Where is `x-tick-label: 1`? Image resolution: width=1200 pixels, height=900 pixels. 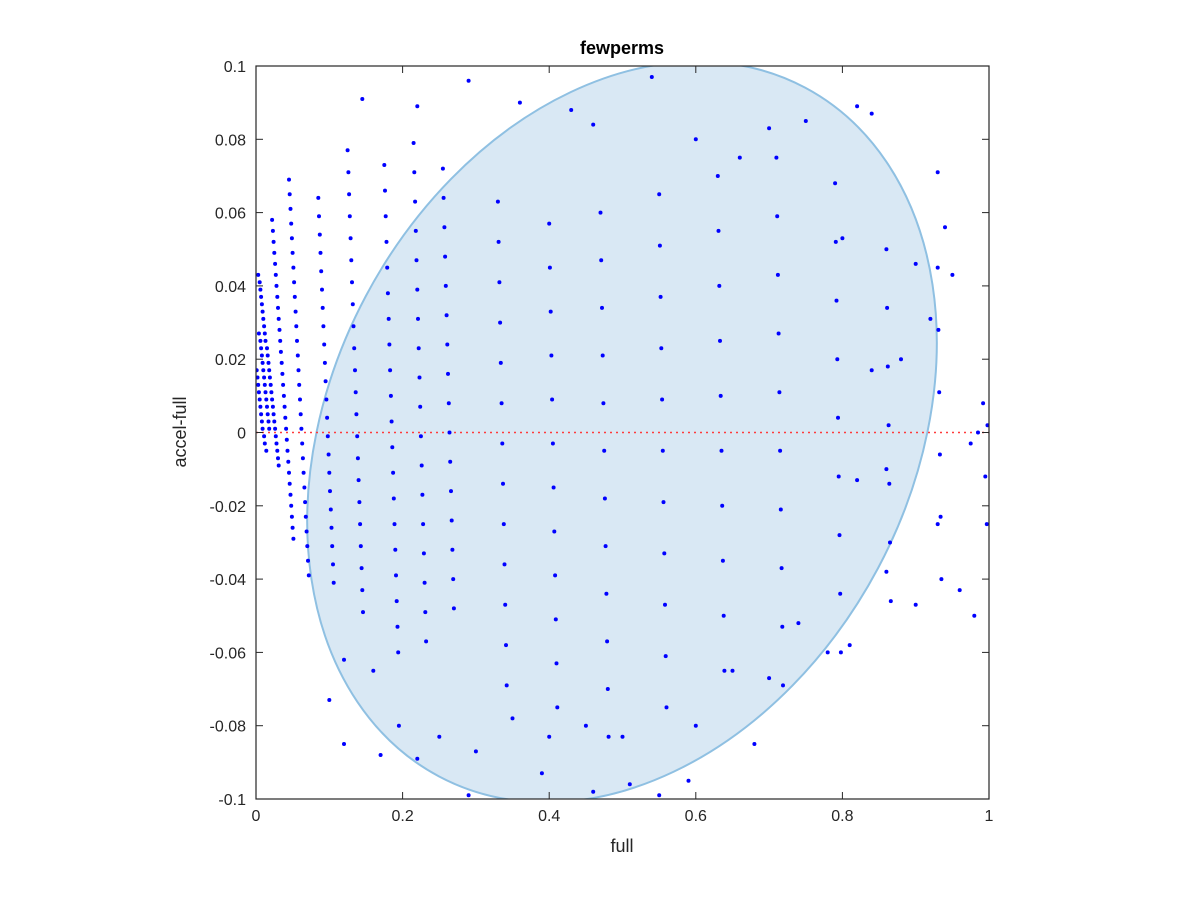
x-tick-label: 1 is located at coordinates (989, 816).